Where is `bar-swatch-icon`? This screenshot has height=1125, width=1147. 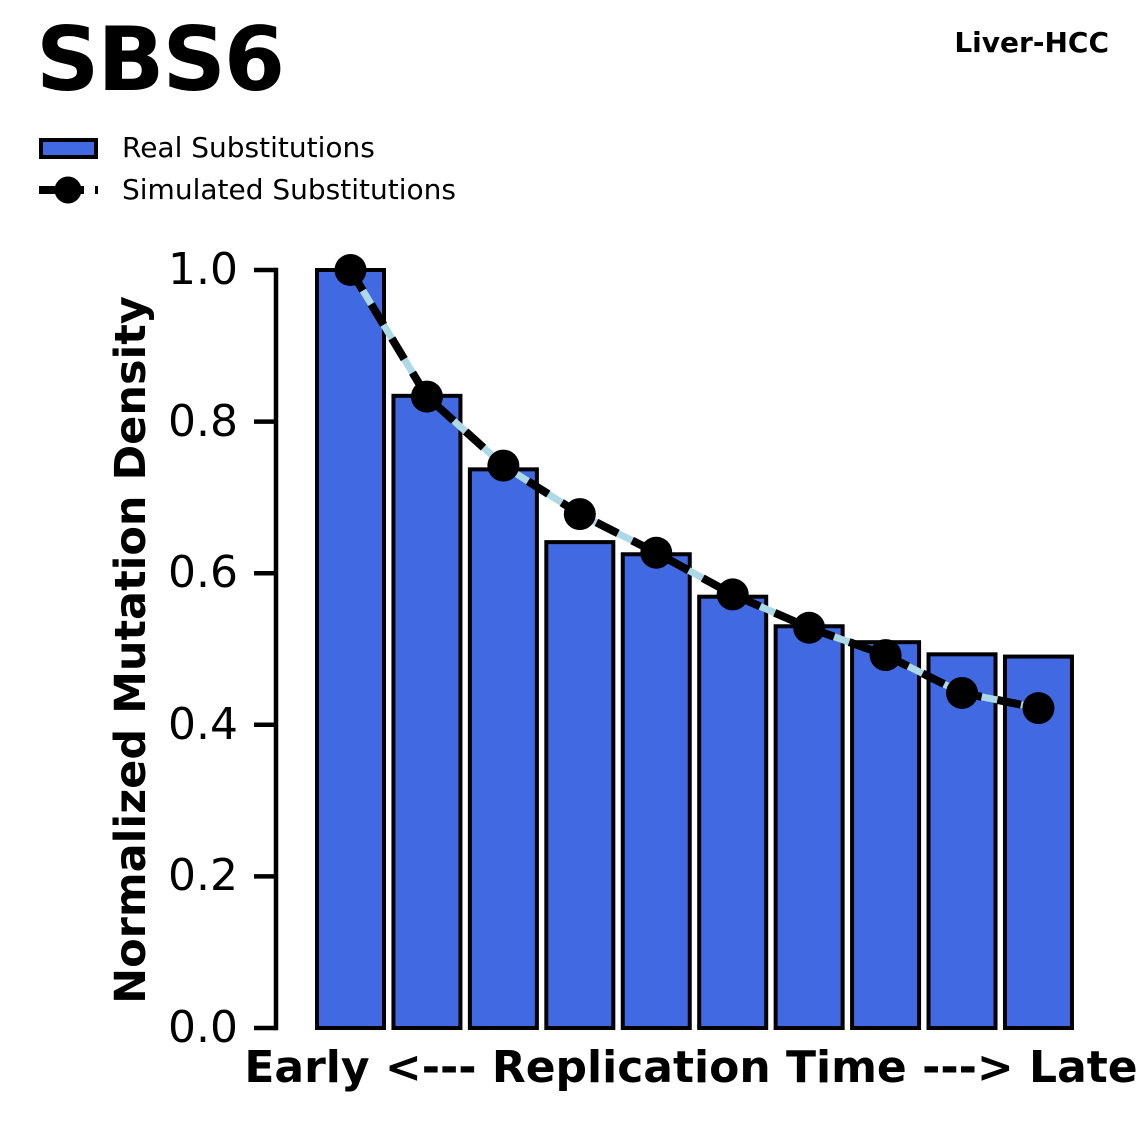
bar-swatch-icon is located at coordinates (68, 148).